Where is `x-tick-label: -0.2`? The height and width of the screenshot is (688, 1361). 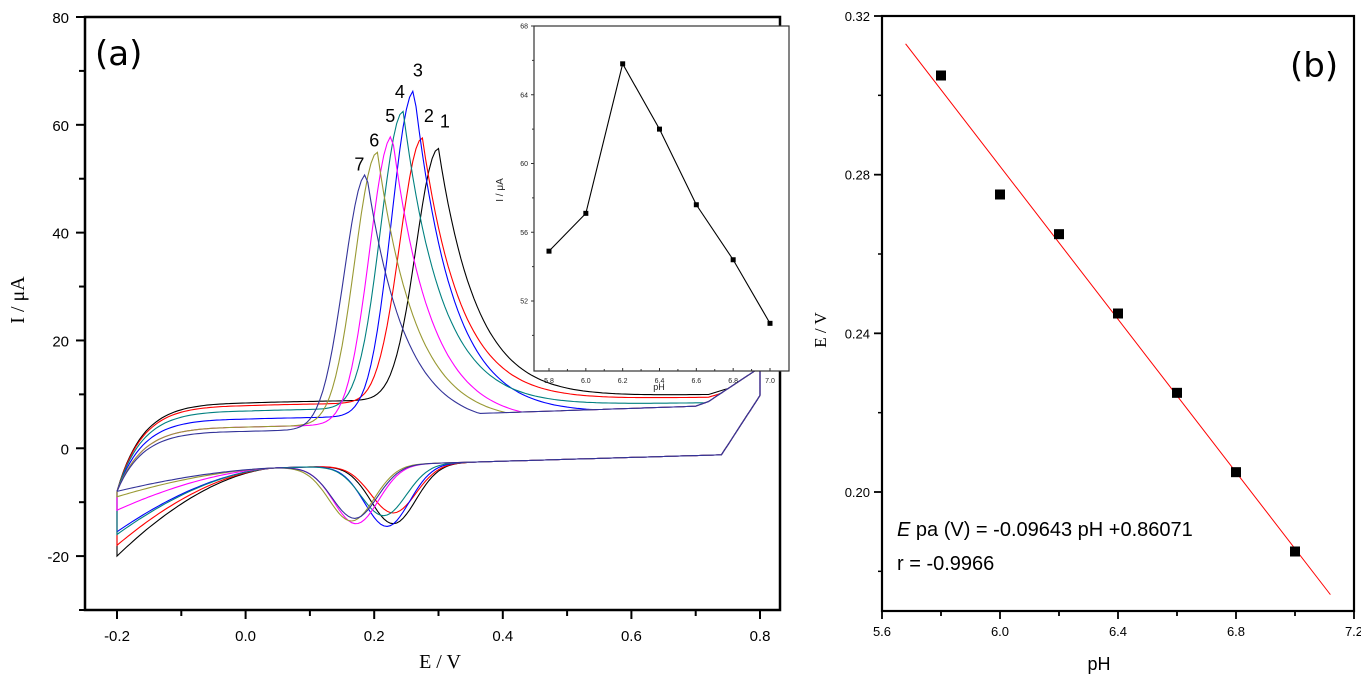
x-tick-label: -0.2 is located at coordinates (117, 636).